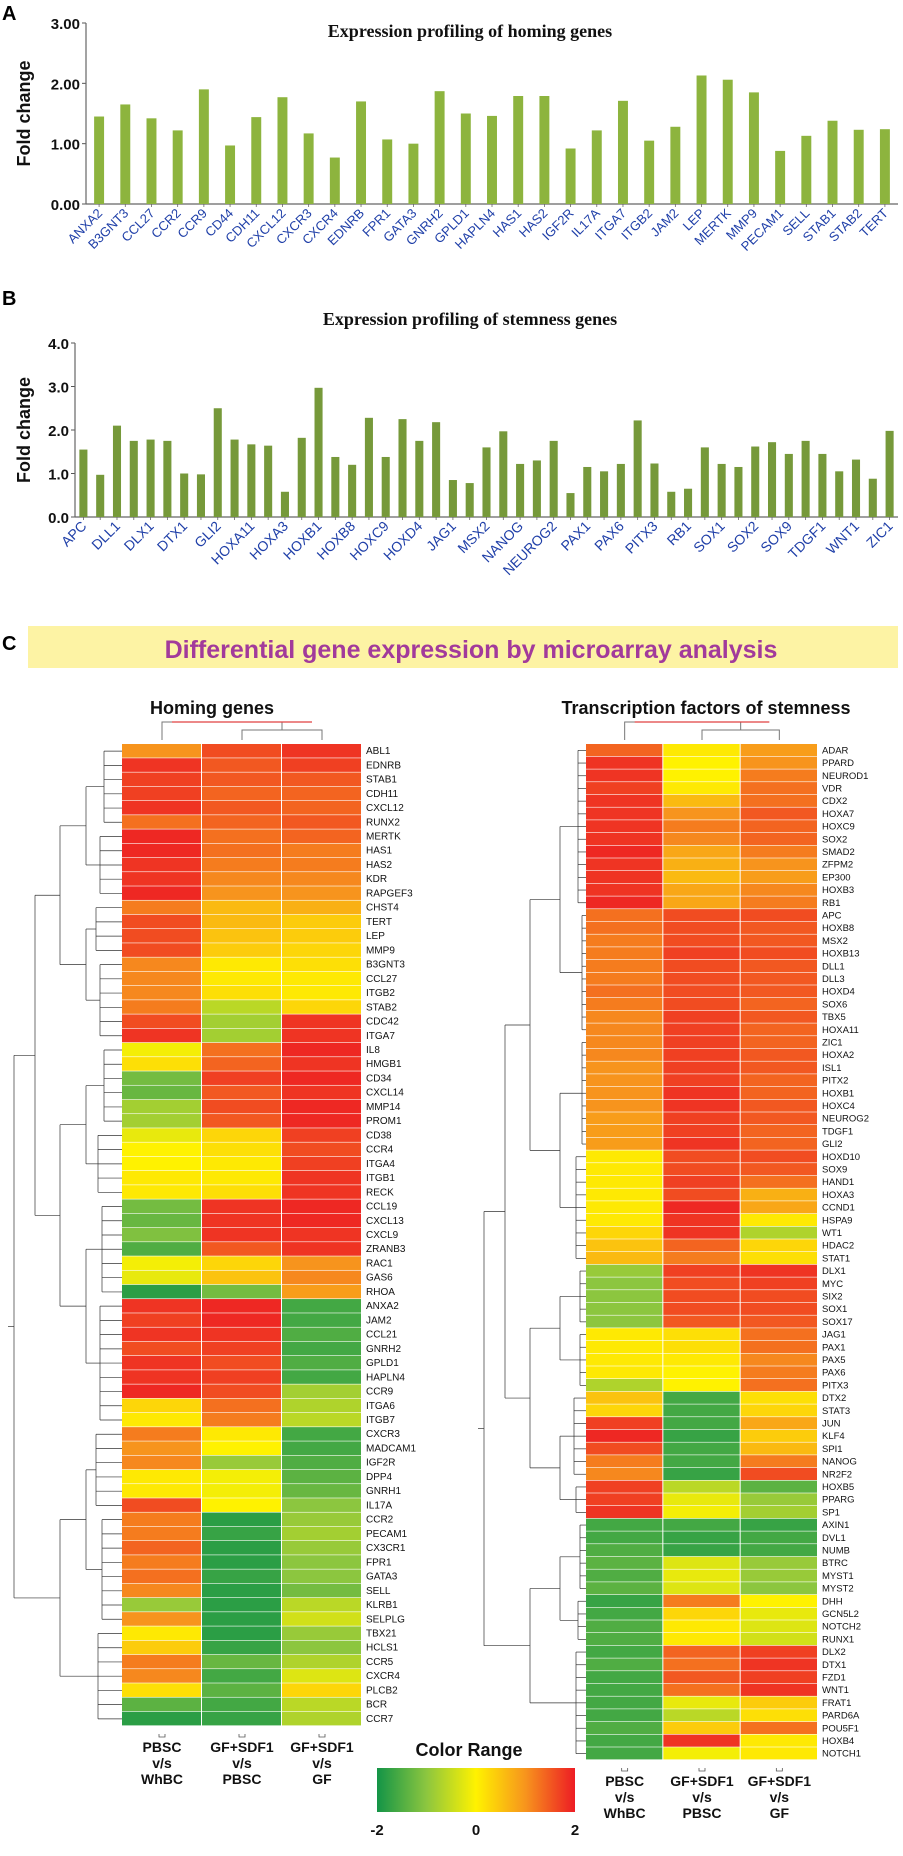  Describe the element at coordinates (838, 1246) in the screenshot. I see `row-label: HDAC2` at that location.